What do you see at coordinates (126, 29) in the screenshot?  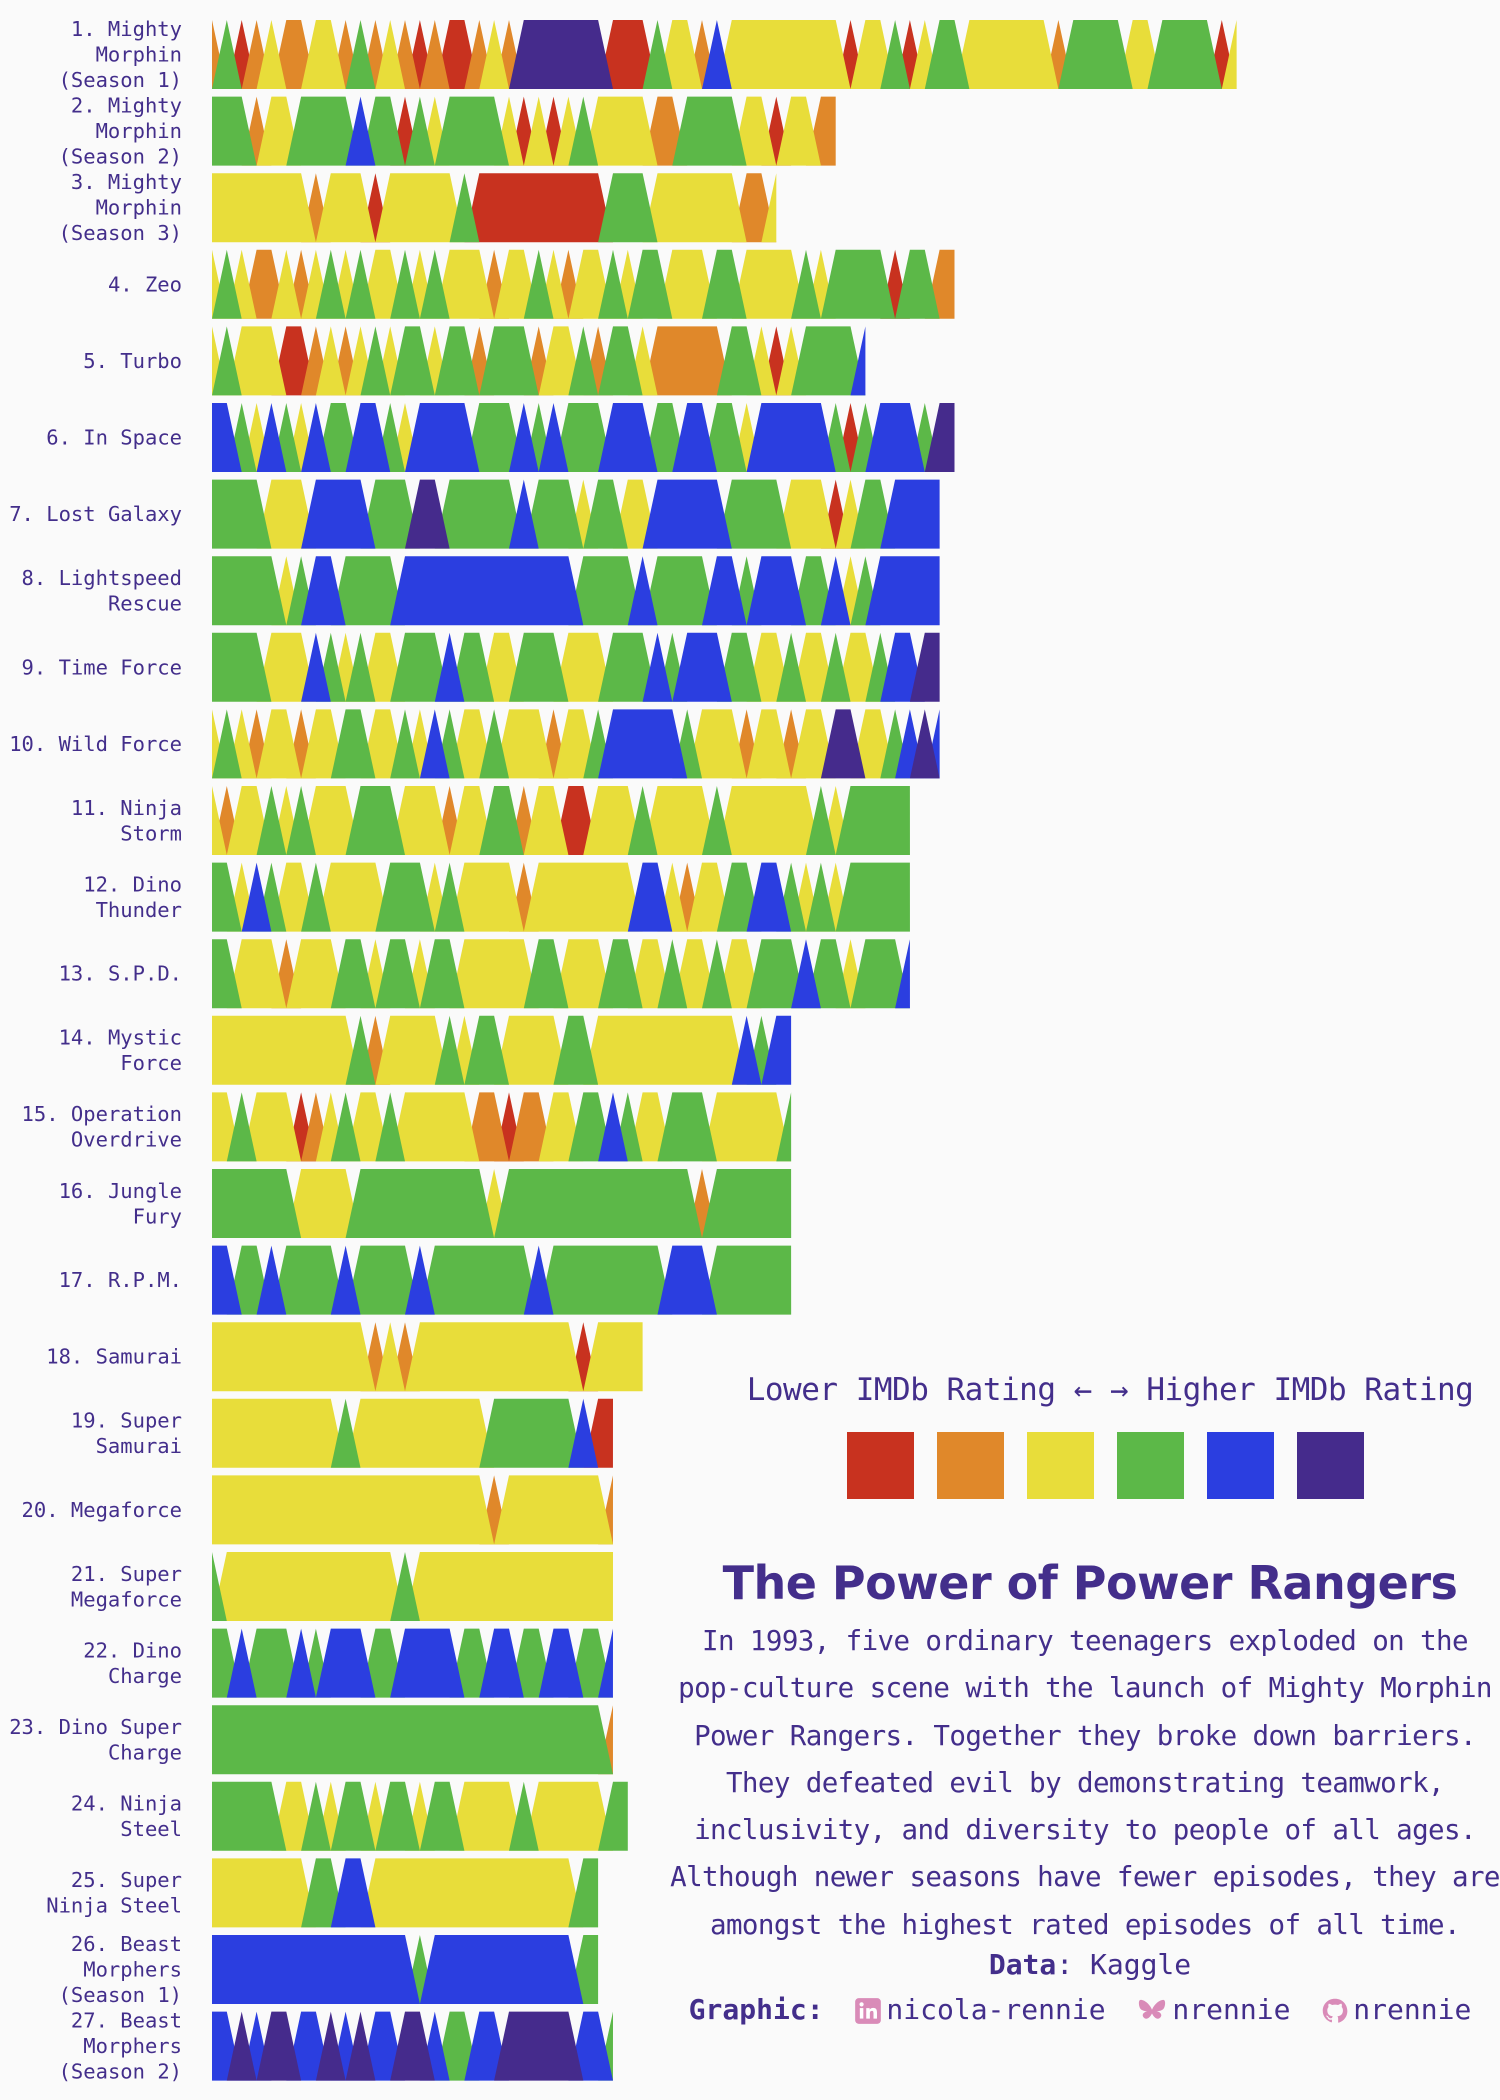 I see `season-label-line: 1. Mighty` at bounding box center [126, 29].